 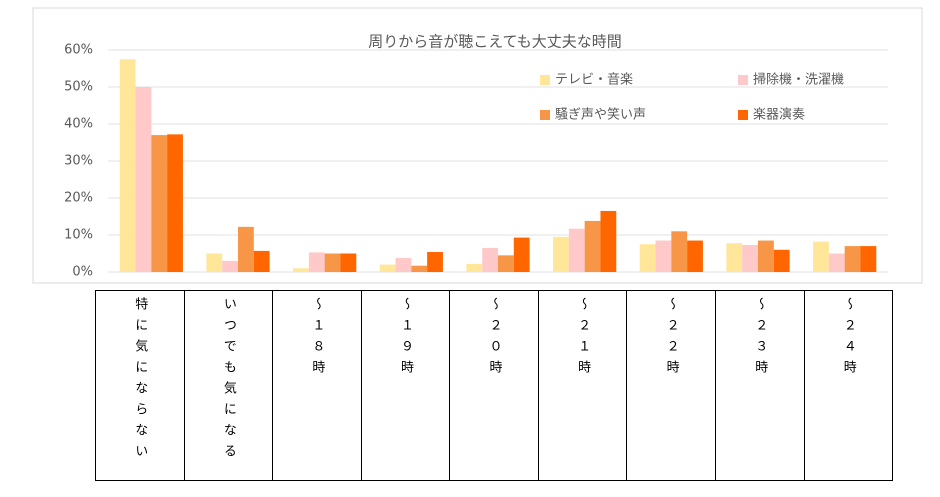 What do you see at coordinates (317, 385) in the screenshot?
I see `category-cell: 〜１８時` at bounding box center [317, 385].